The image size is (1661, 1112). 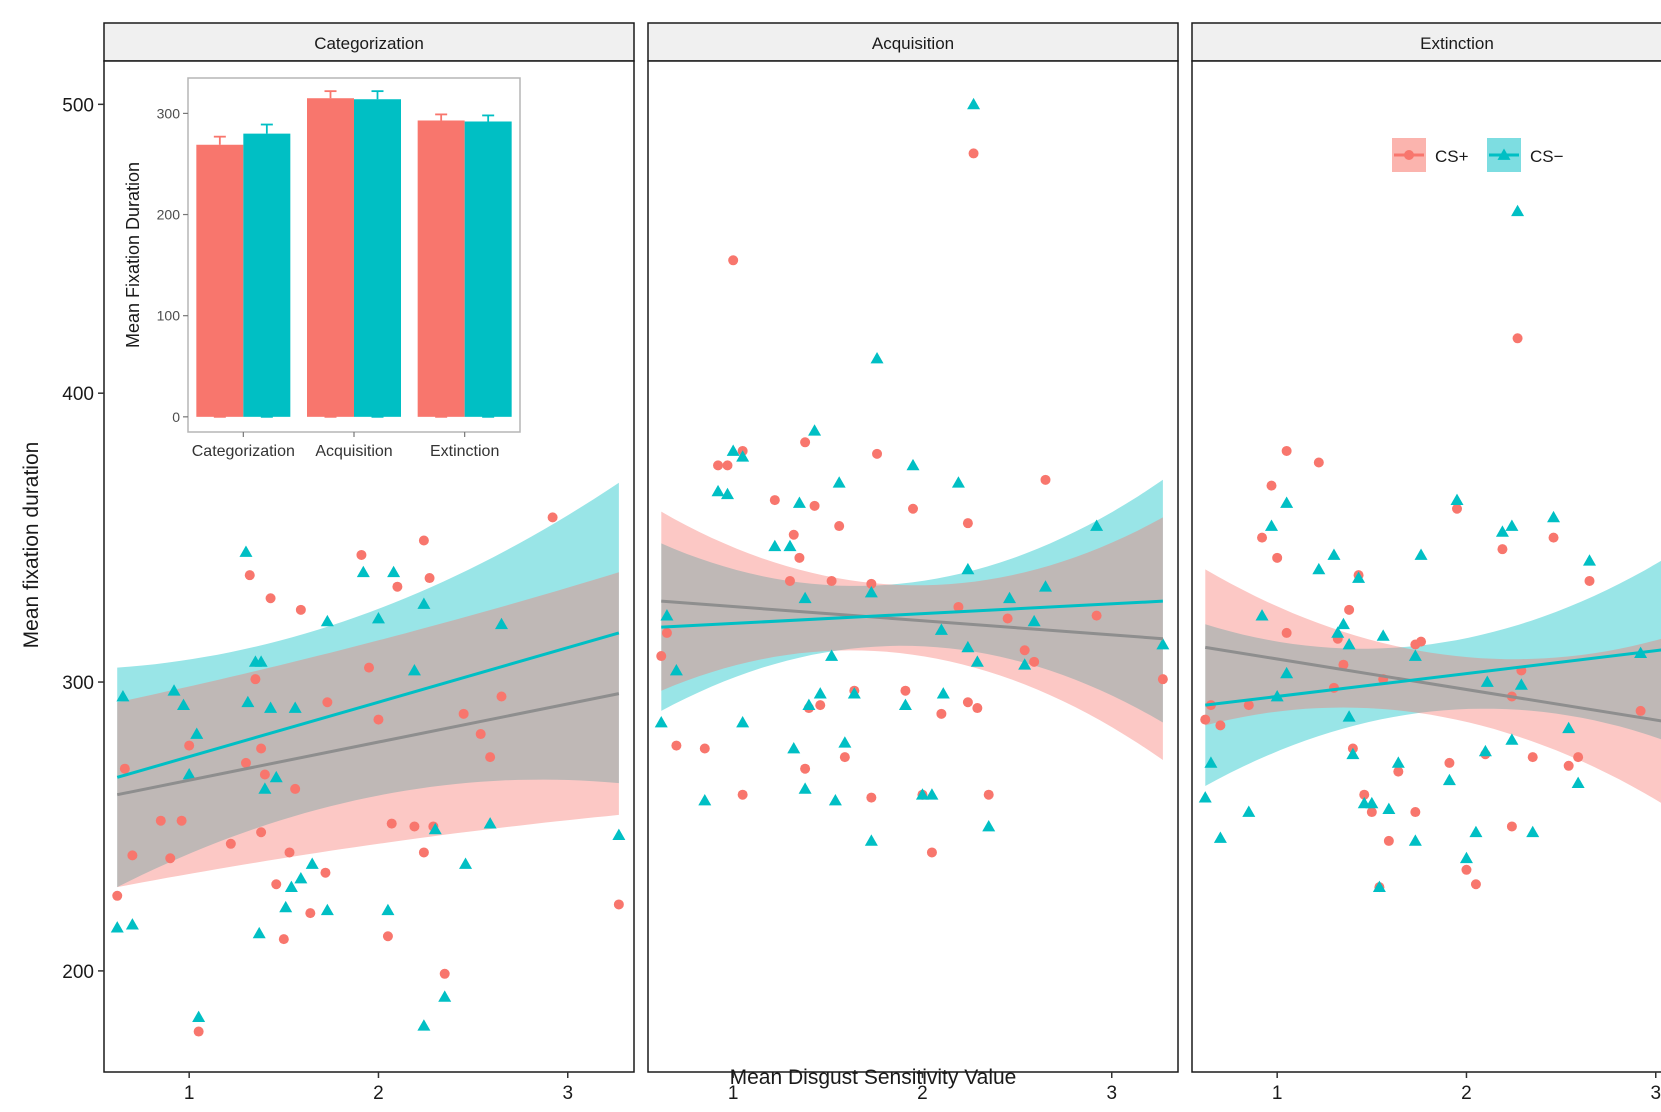 What do you see at coordinates (133, 255) in the screenshot?
I see `inset-y-axis-title: Mean Fixation Duration` at bounding box center [133, 255].